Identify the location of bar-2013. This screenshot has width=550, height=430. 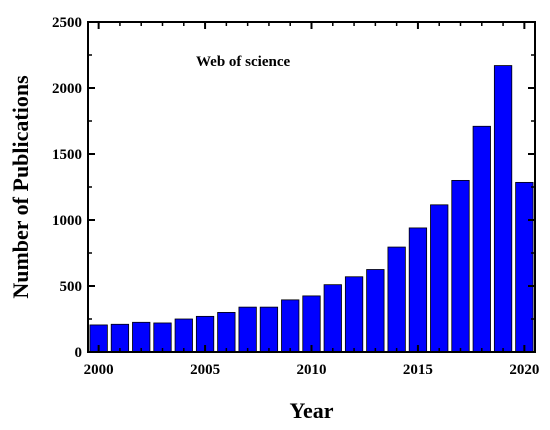
(375, 311).